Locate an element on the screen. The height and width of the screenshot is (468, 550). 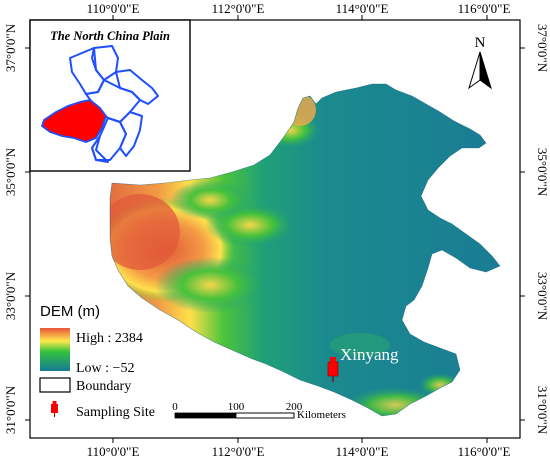
inset-map: The North China Plain is located at coordinates (110, 95).